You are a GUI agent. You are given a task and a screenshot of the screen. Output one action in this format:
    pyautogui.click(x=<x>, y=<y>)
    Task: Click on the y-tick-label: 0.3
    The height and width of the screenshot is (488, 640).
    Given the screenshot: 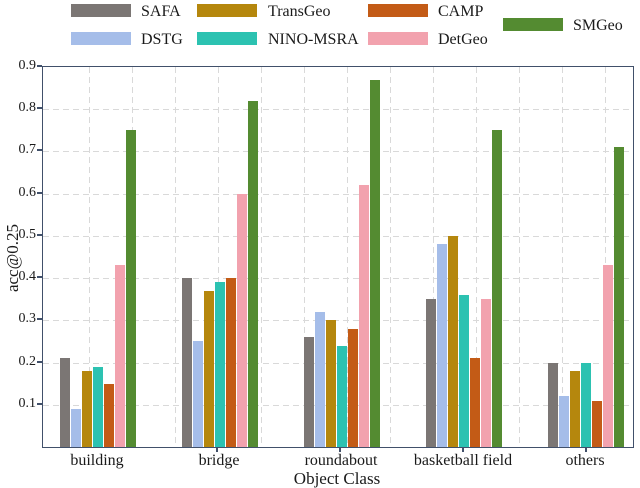 What is the action you would take?
    pyautogui.click(x=27, y=319)
    